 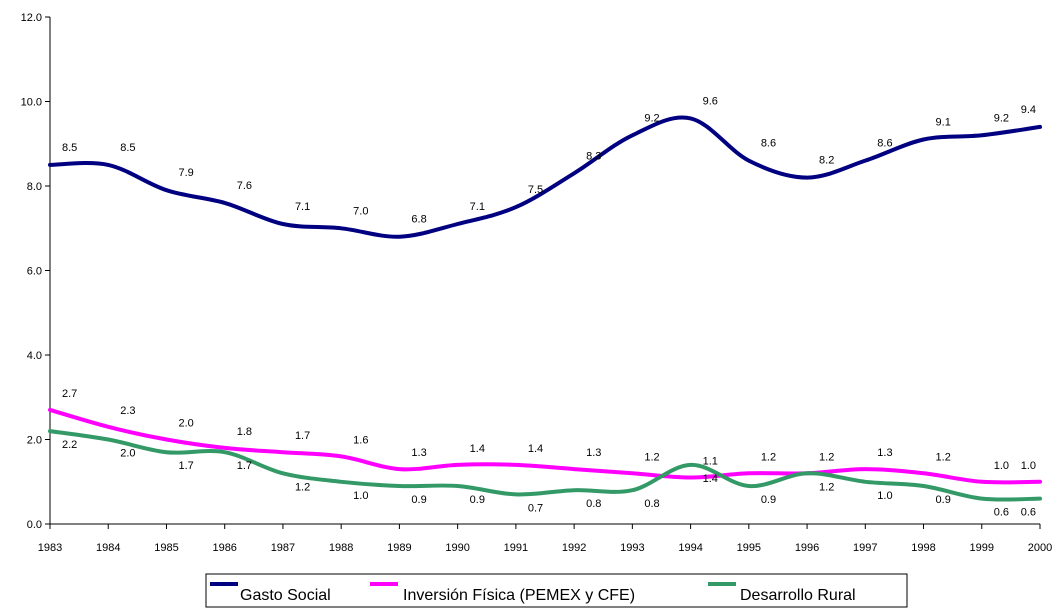 What do you see at coordinates (360, 211) in the screenshot?
I see `data-label: 7.0` at bounding box center [360, 211].